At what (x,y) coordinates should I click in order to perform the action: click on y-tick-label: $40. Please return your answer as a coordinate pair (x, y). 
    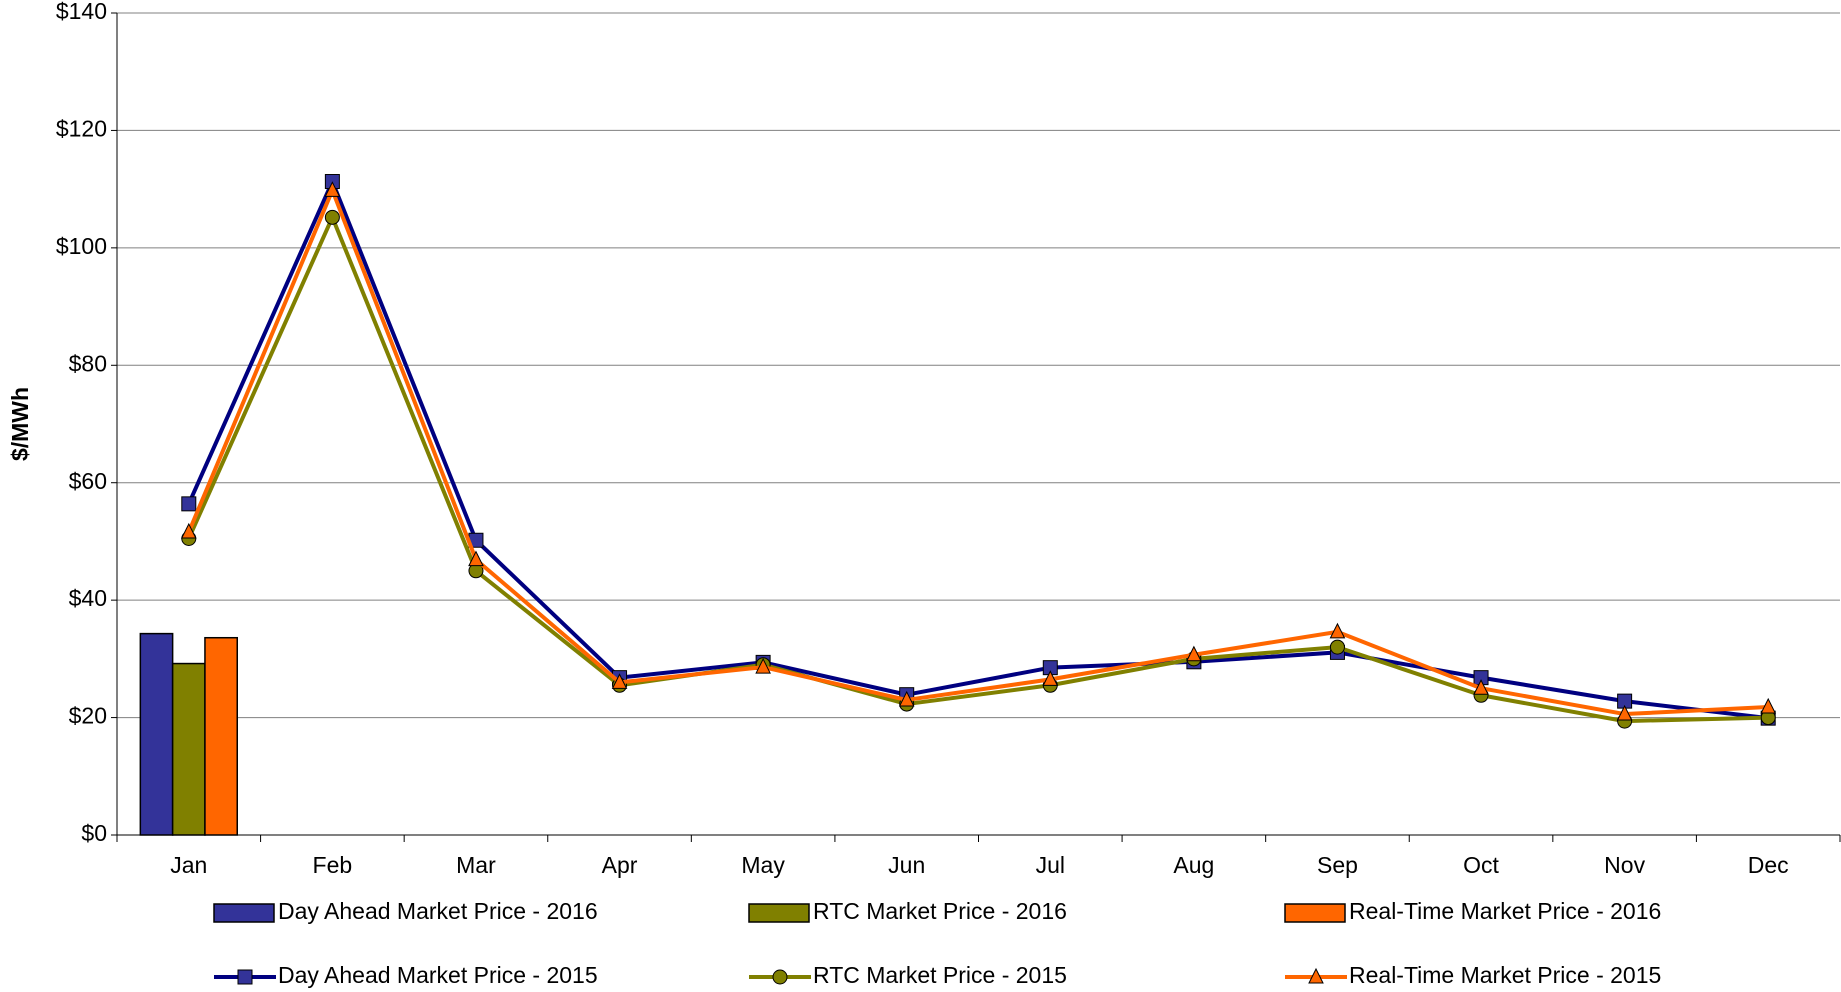
    Looking at the image, I should click on (88, 598).